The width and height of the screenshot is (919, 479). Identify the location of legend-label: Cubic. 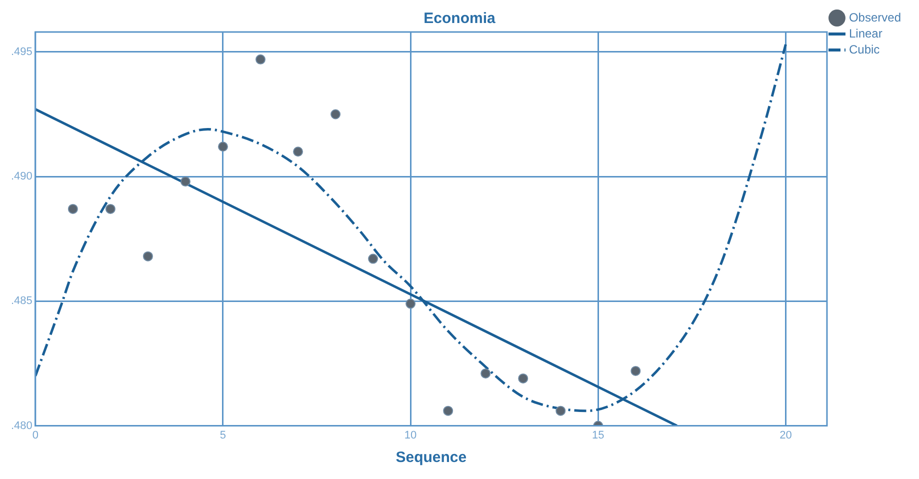
(864, 49).